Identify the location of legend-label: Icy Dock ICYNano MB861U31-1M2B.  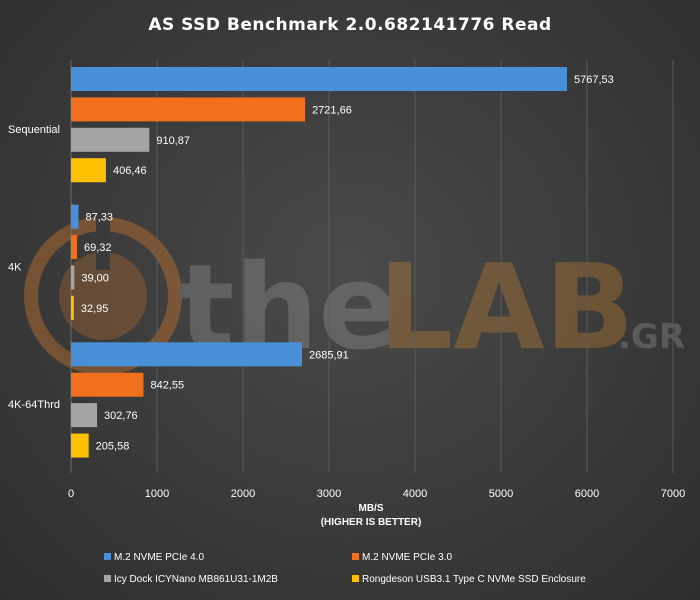
(196, 579).